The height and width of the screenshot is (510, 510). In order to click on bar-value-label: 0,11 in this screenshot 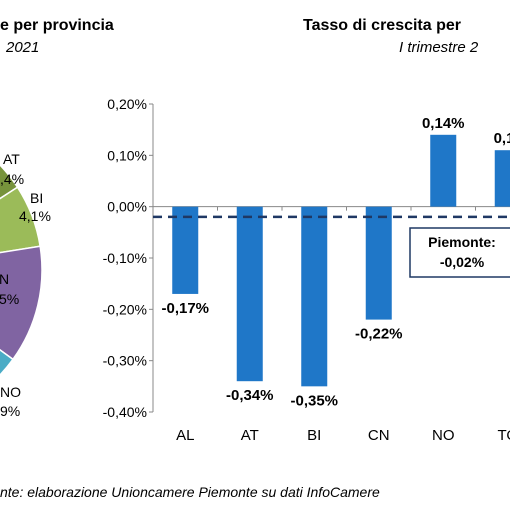, I will do `click(502, 138)`.